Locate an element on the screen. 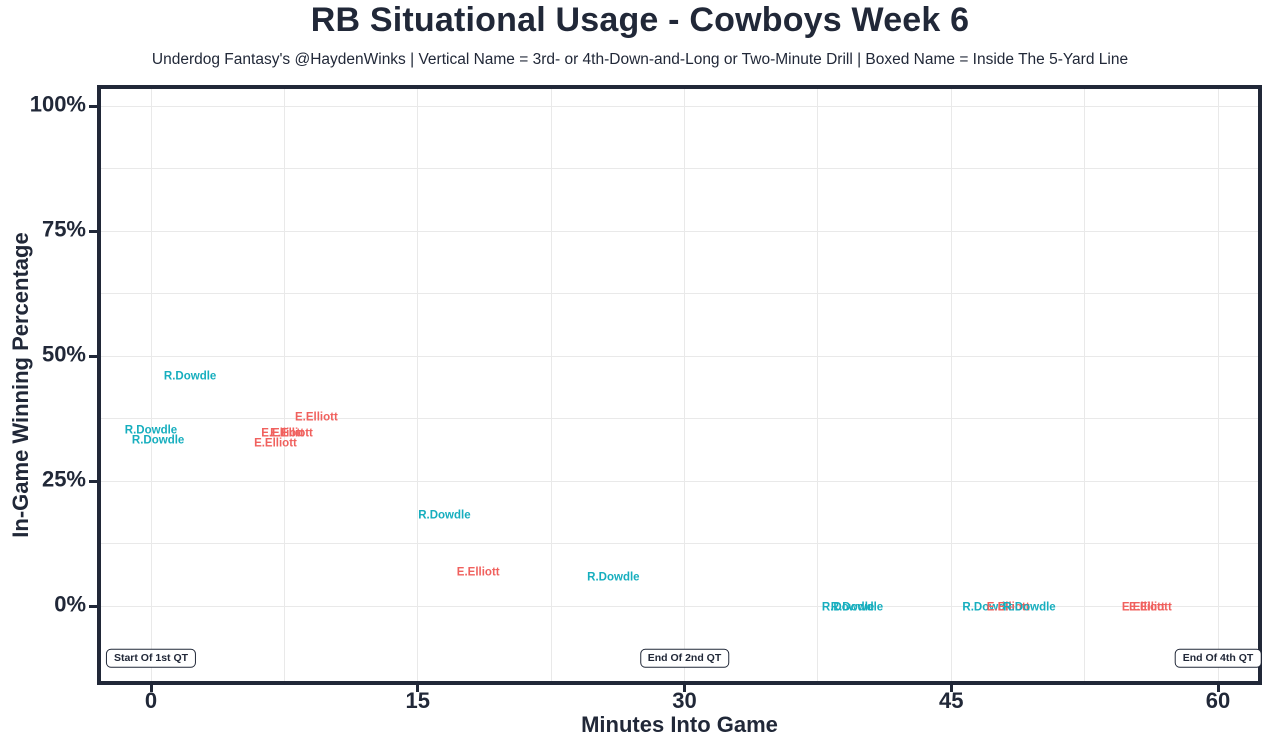 This screenshot has width=1280, height=749. x-tick-label: 15 is located at coordinates (417, 700).